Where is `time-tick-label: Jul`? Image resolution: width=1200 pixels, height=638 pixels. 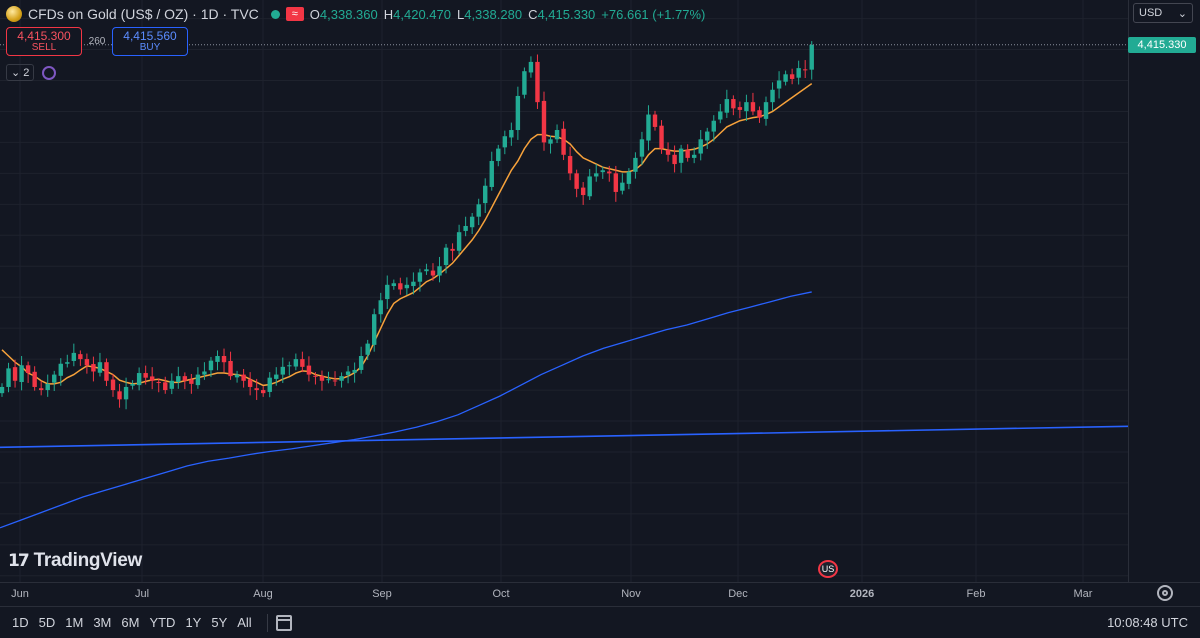
time-tick-label: Jul is located at coordinates (142, 594).